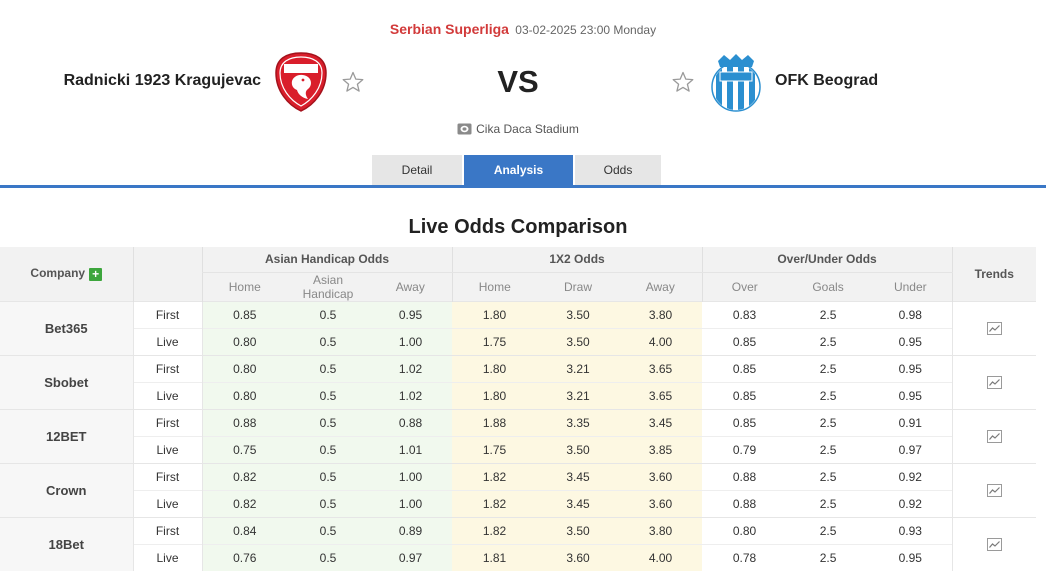 This screenshot has height=571, width=1046. What do you see at coordinates (745, 530) in the screenshot?
I see `ou-over-odds: 0.80` at bounding box center [745, 530].